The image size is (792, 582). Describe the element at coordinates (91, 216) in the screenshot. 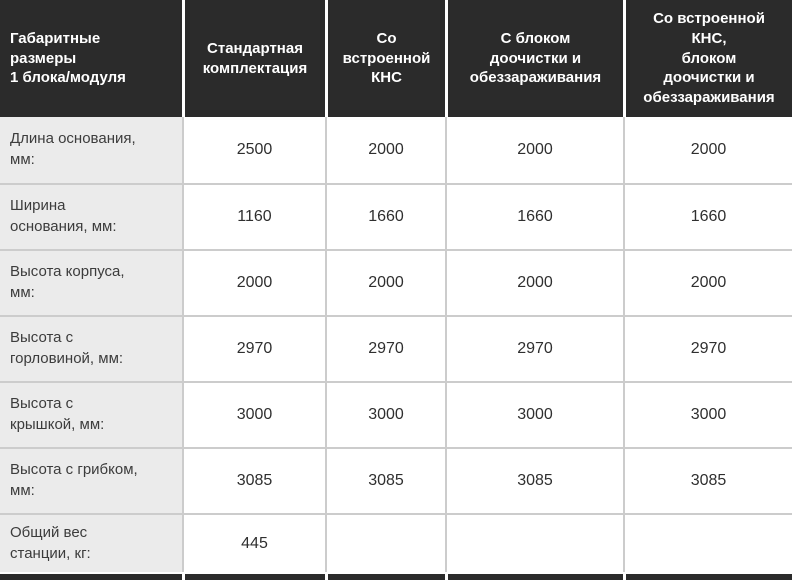

I see `row-label: Ширина основания, мм:` at that location.